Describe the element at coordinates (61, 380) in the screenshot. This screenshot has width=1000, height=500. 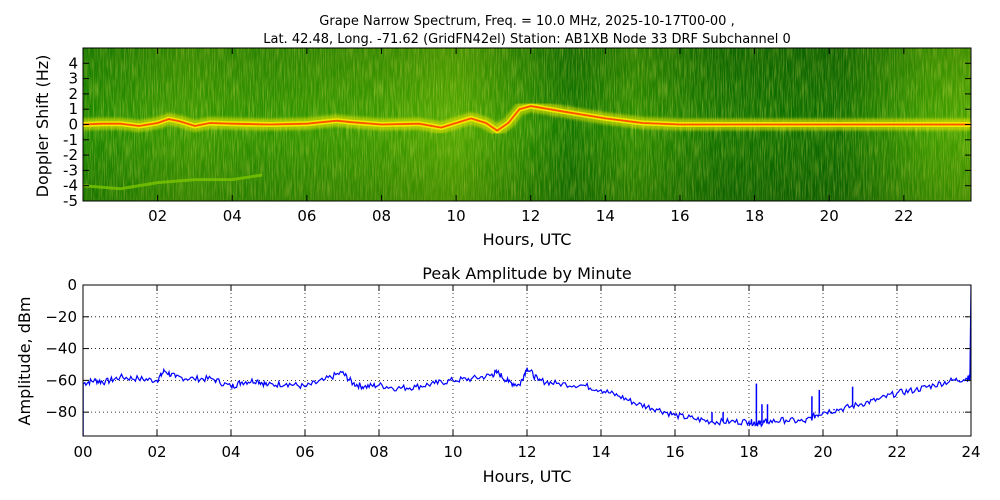
I see `amplitude-y-tick-label: −60` at that location.